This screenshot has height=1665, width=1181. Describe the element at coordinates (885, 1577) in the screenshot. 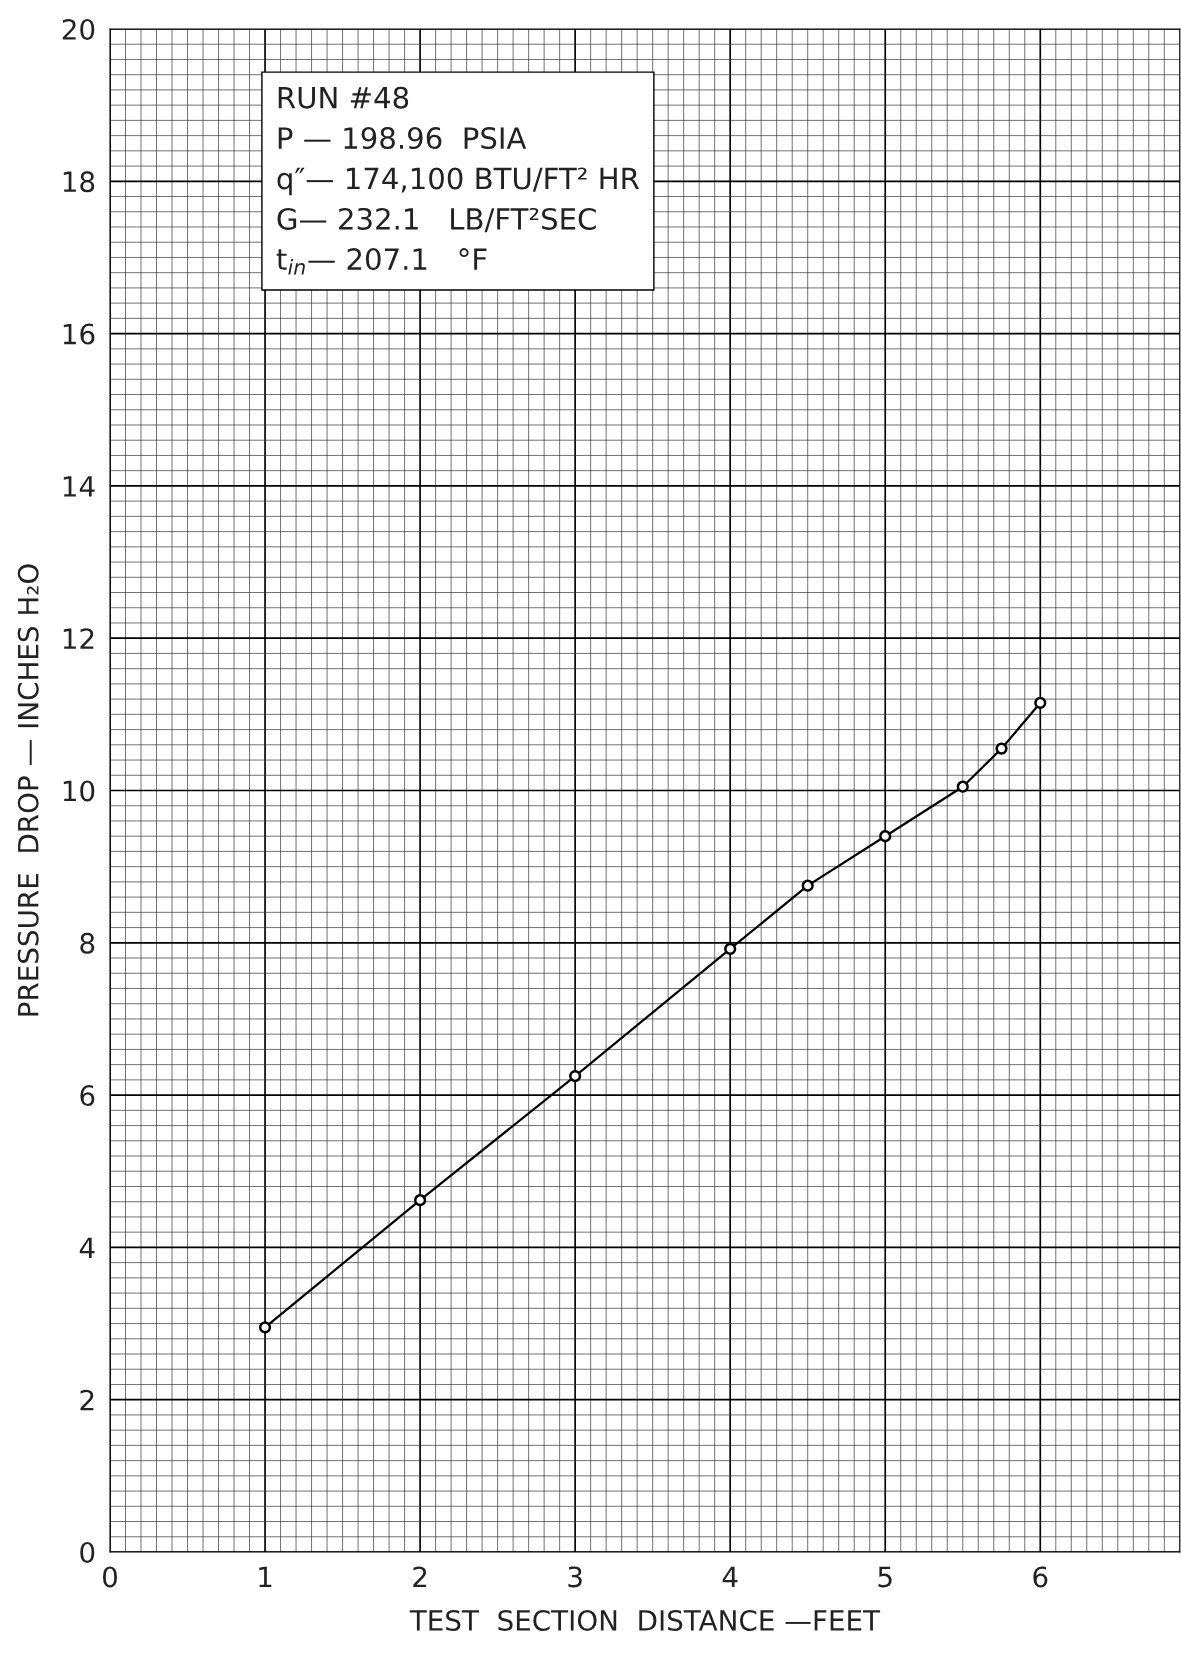

I see `x-tick-label: 5` at that location.